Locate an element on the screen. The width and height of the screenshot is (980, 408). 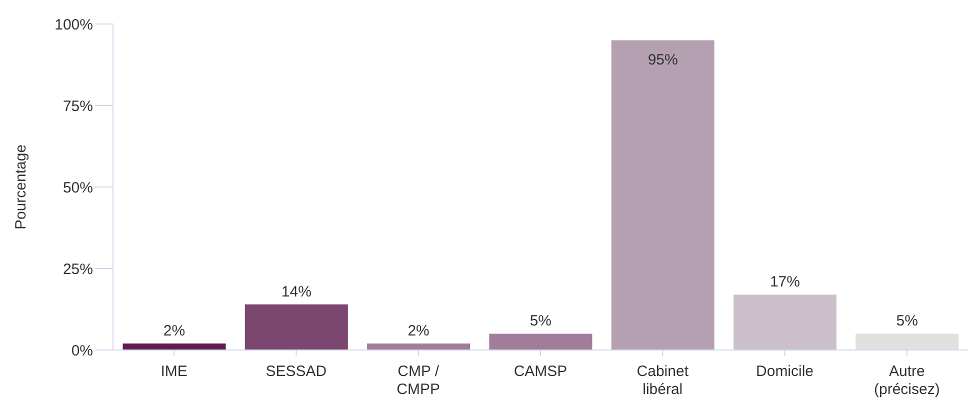
data-label: 95% is located at coordinates (663, 59).